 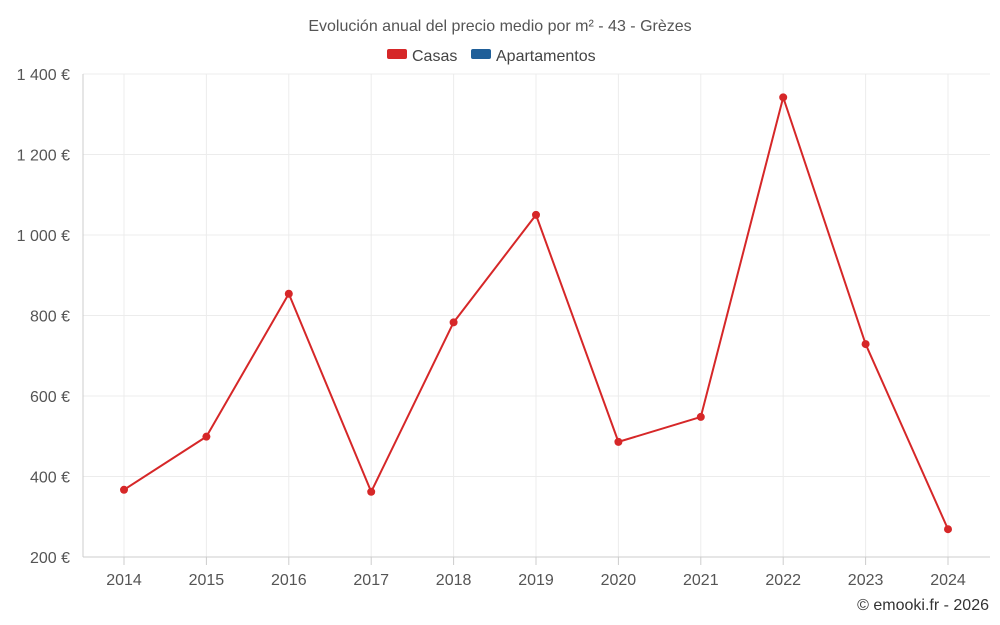 What do you see at coordinates (207, 580) in the screenshot?
I see `x-tick-label: 2015` at bounding box center [207, 580].